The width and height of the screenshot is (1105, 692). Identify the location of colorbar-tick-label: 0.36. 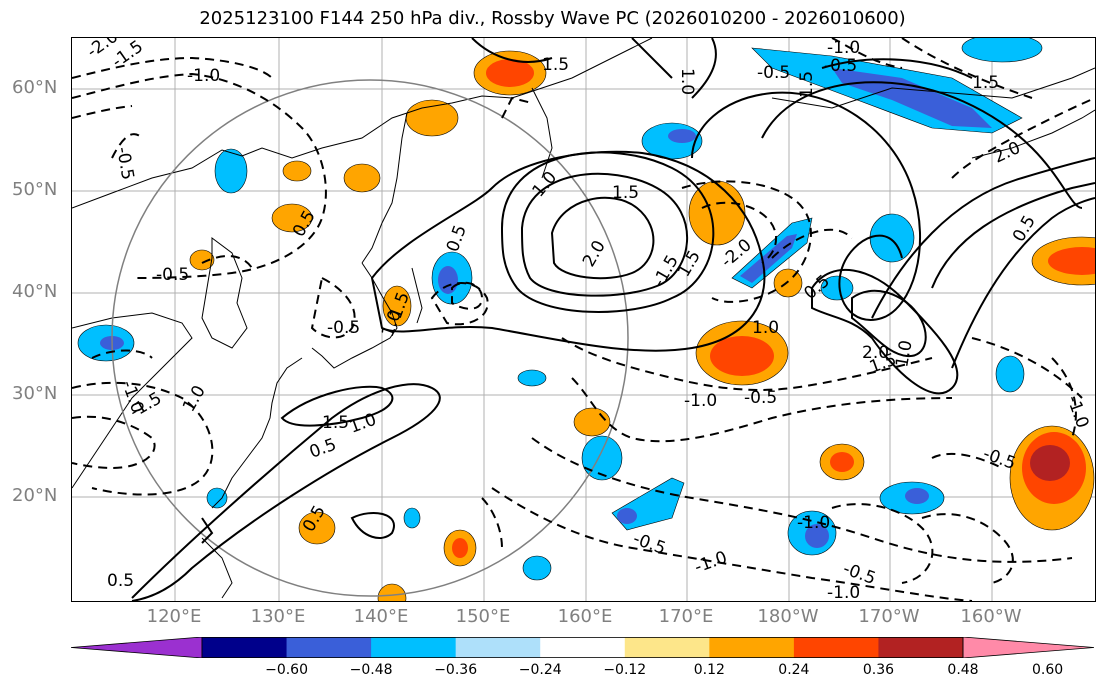
(878, 670).